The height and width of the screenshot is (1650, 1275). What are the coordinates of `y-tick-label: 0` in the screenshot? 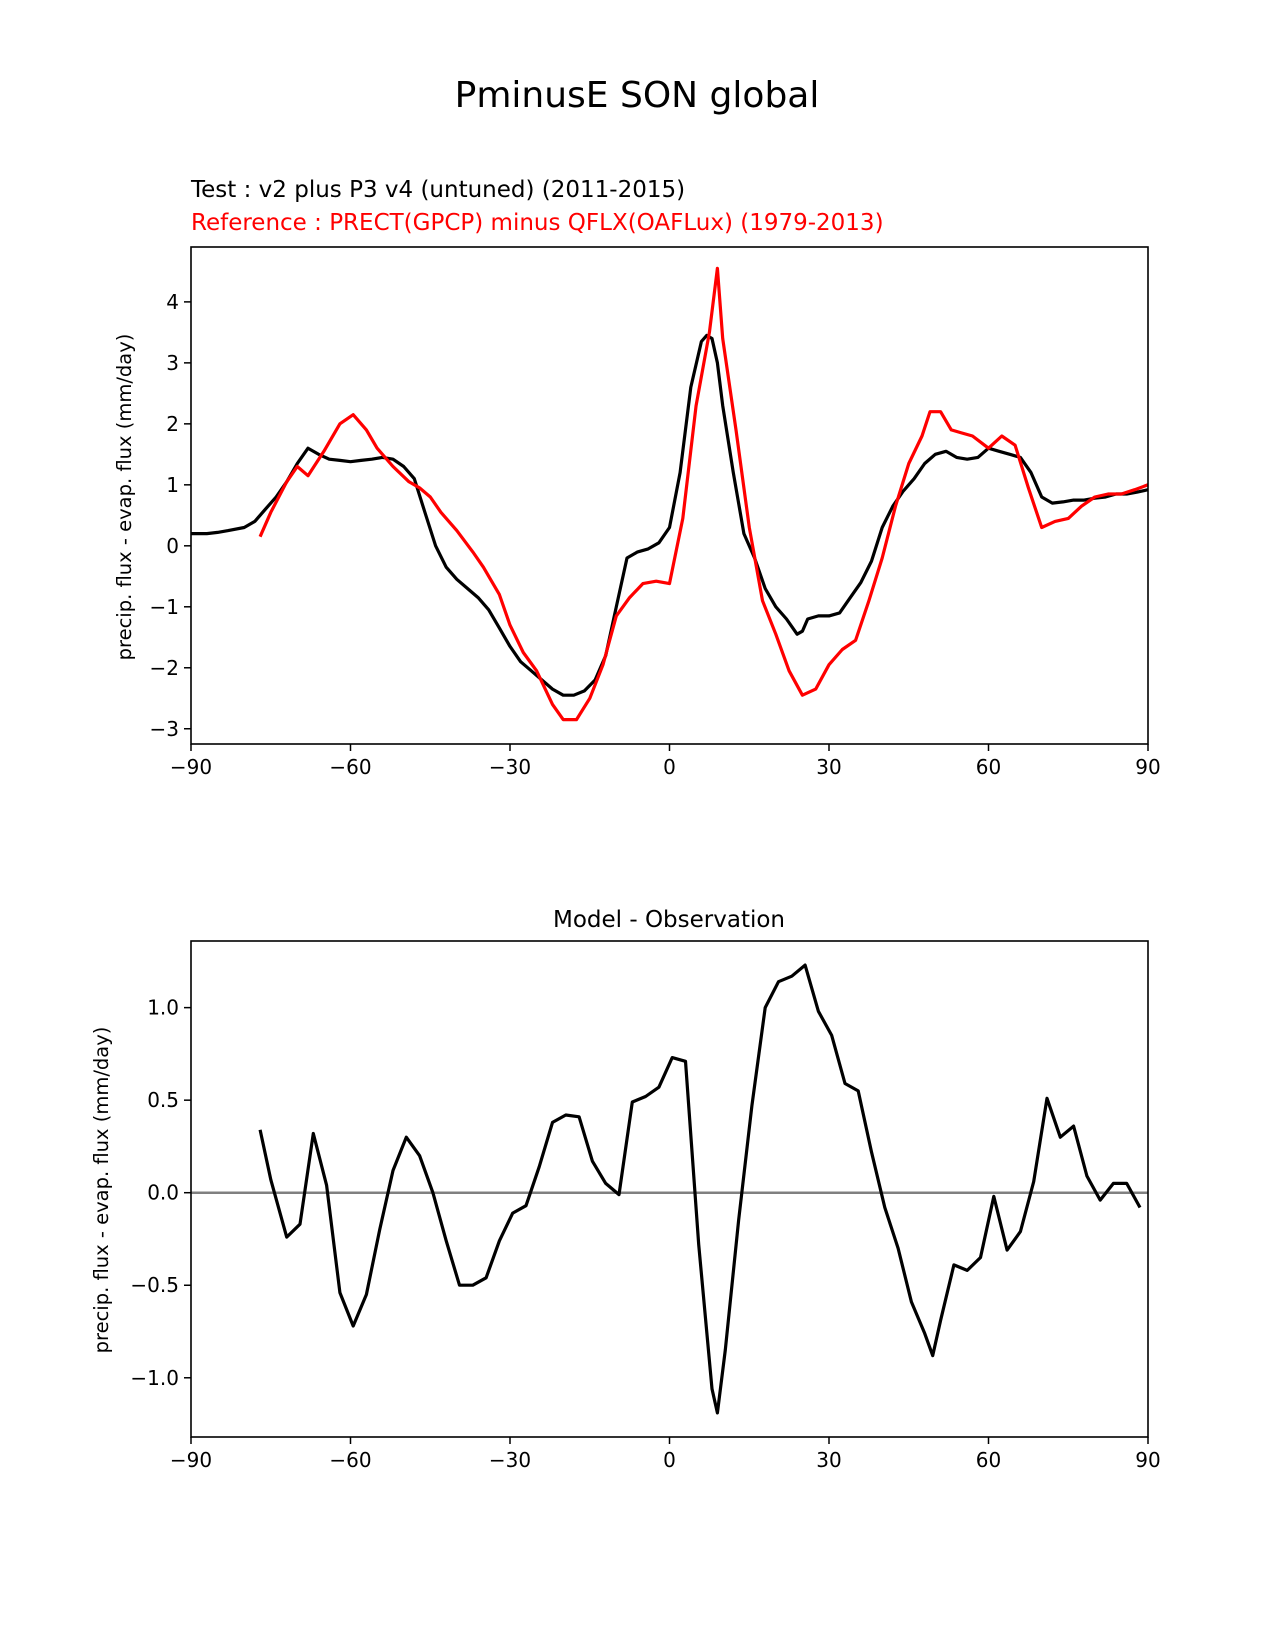 It's located at (172, 546).